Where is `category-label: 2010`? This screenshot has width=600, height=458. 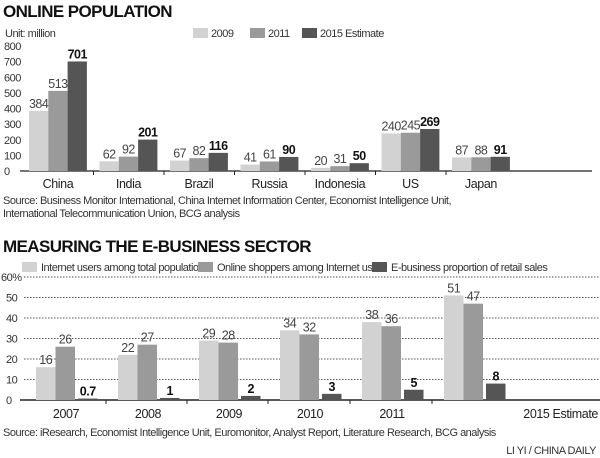 category-label: 2010 is located at coordinates (310, 414).